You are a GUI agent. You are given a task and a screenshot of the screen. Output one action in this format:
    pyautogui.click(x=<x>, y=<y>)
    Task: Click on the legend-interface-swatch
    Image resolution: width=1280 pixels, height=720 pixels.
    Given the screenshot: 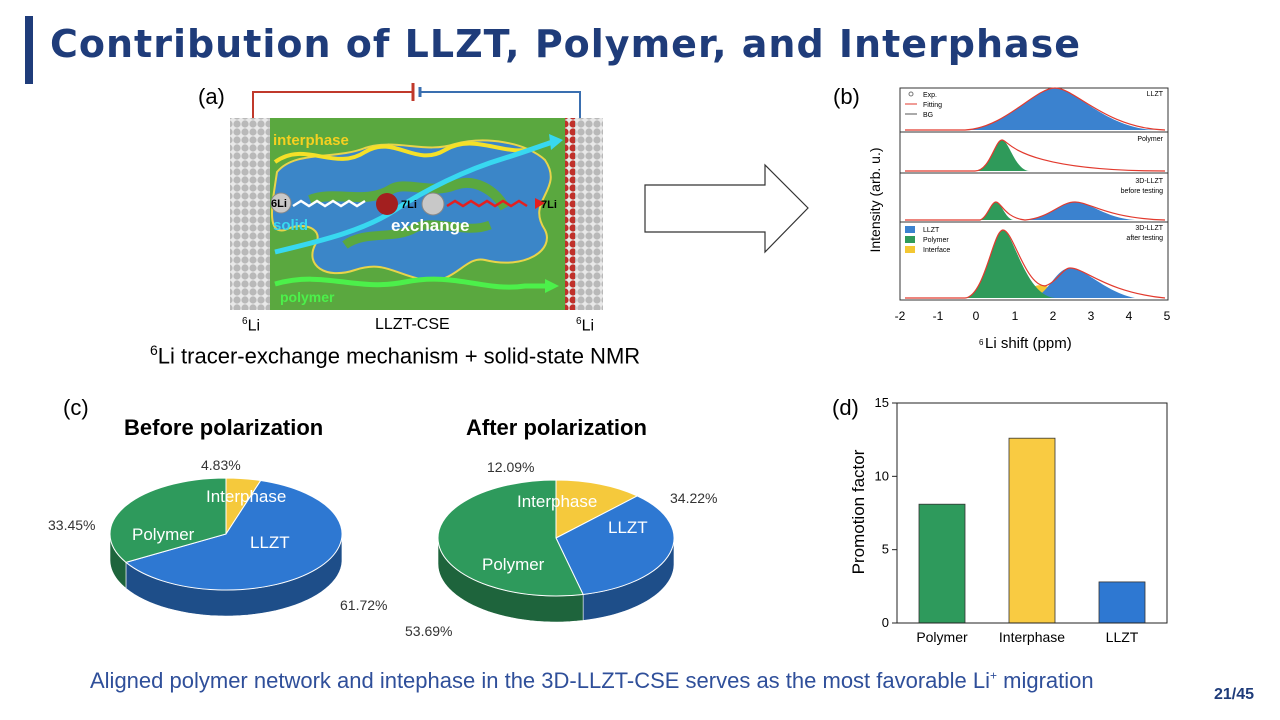 What is the action you would take?
    pyautogui.click(x=910, y=249)
    